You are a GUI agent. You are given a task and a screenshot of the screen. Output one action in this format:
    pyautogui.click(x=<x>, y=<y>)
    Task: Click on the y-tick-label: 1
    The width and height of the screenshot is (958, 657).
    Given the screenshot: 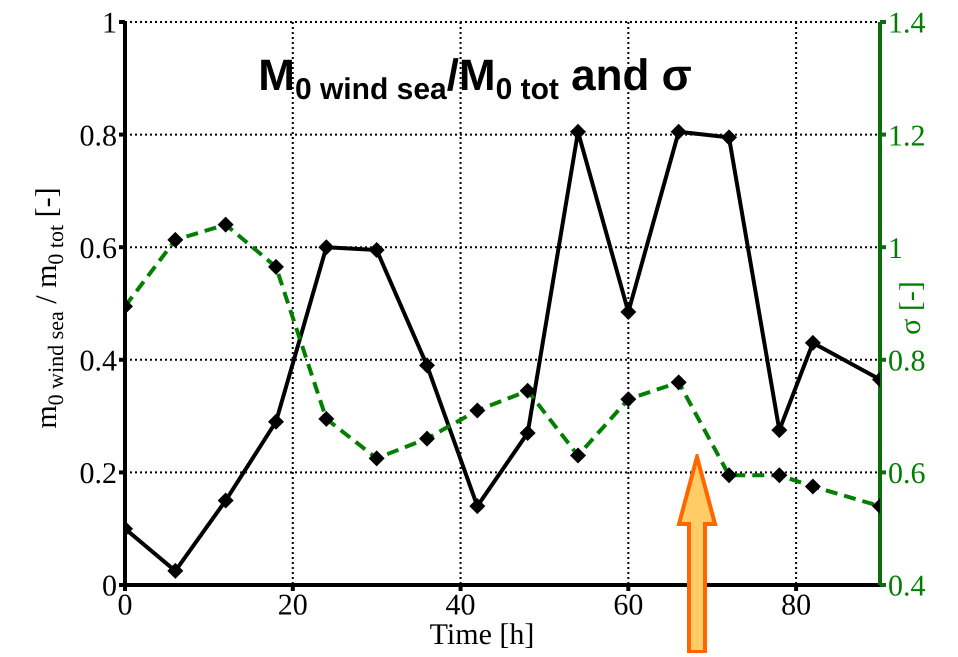 What is the action you would take?
    pyautogui.click(x=109, y=23)
    